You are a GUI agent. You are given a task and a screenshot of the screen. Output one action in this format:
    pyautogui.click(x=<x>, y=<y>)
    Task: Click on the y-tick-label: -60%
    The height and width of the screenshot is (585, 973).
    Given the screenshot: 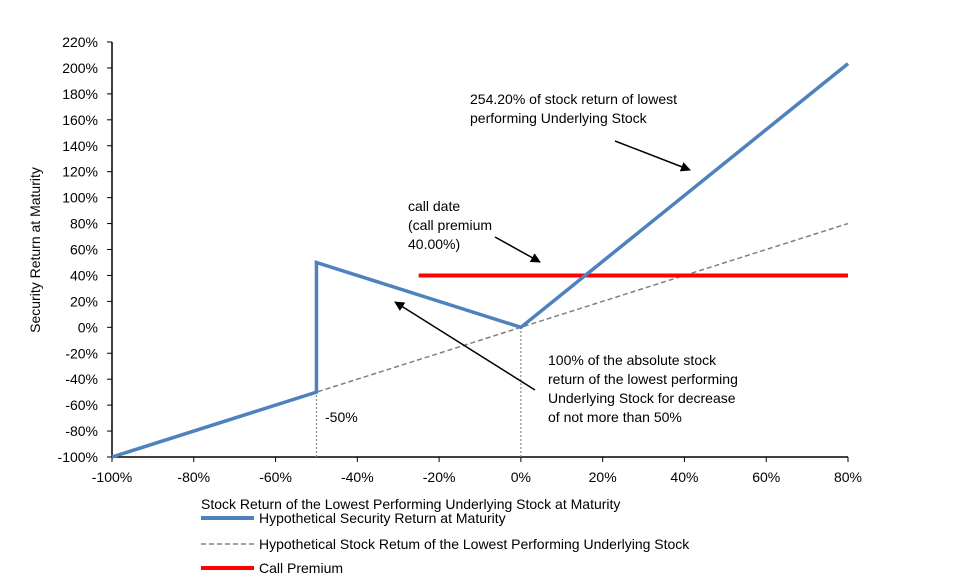 What is the action you would take?
    pyautogui.click(x=81, y=405)
    